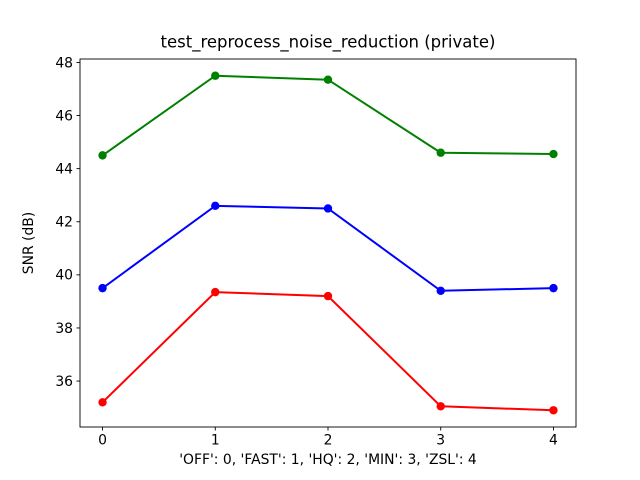 The width and height of the screenshot is (640, 480). Describe the element at coordinates (64, 169) in the screenshot. I see `y-tick-label: 44` at that location.